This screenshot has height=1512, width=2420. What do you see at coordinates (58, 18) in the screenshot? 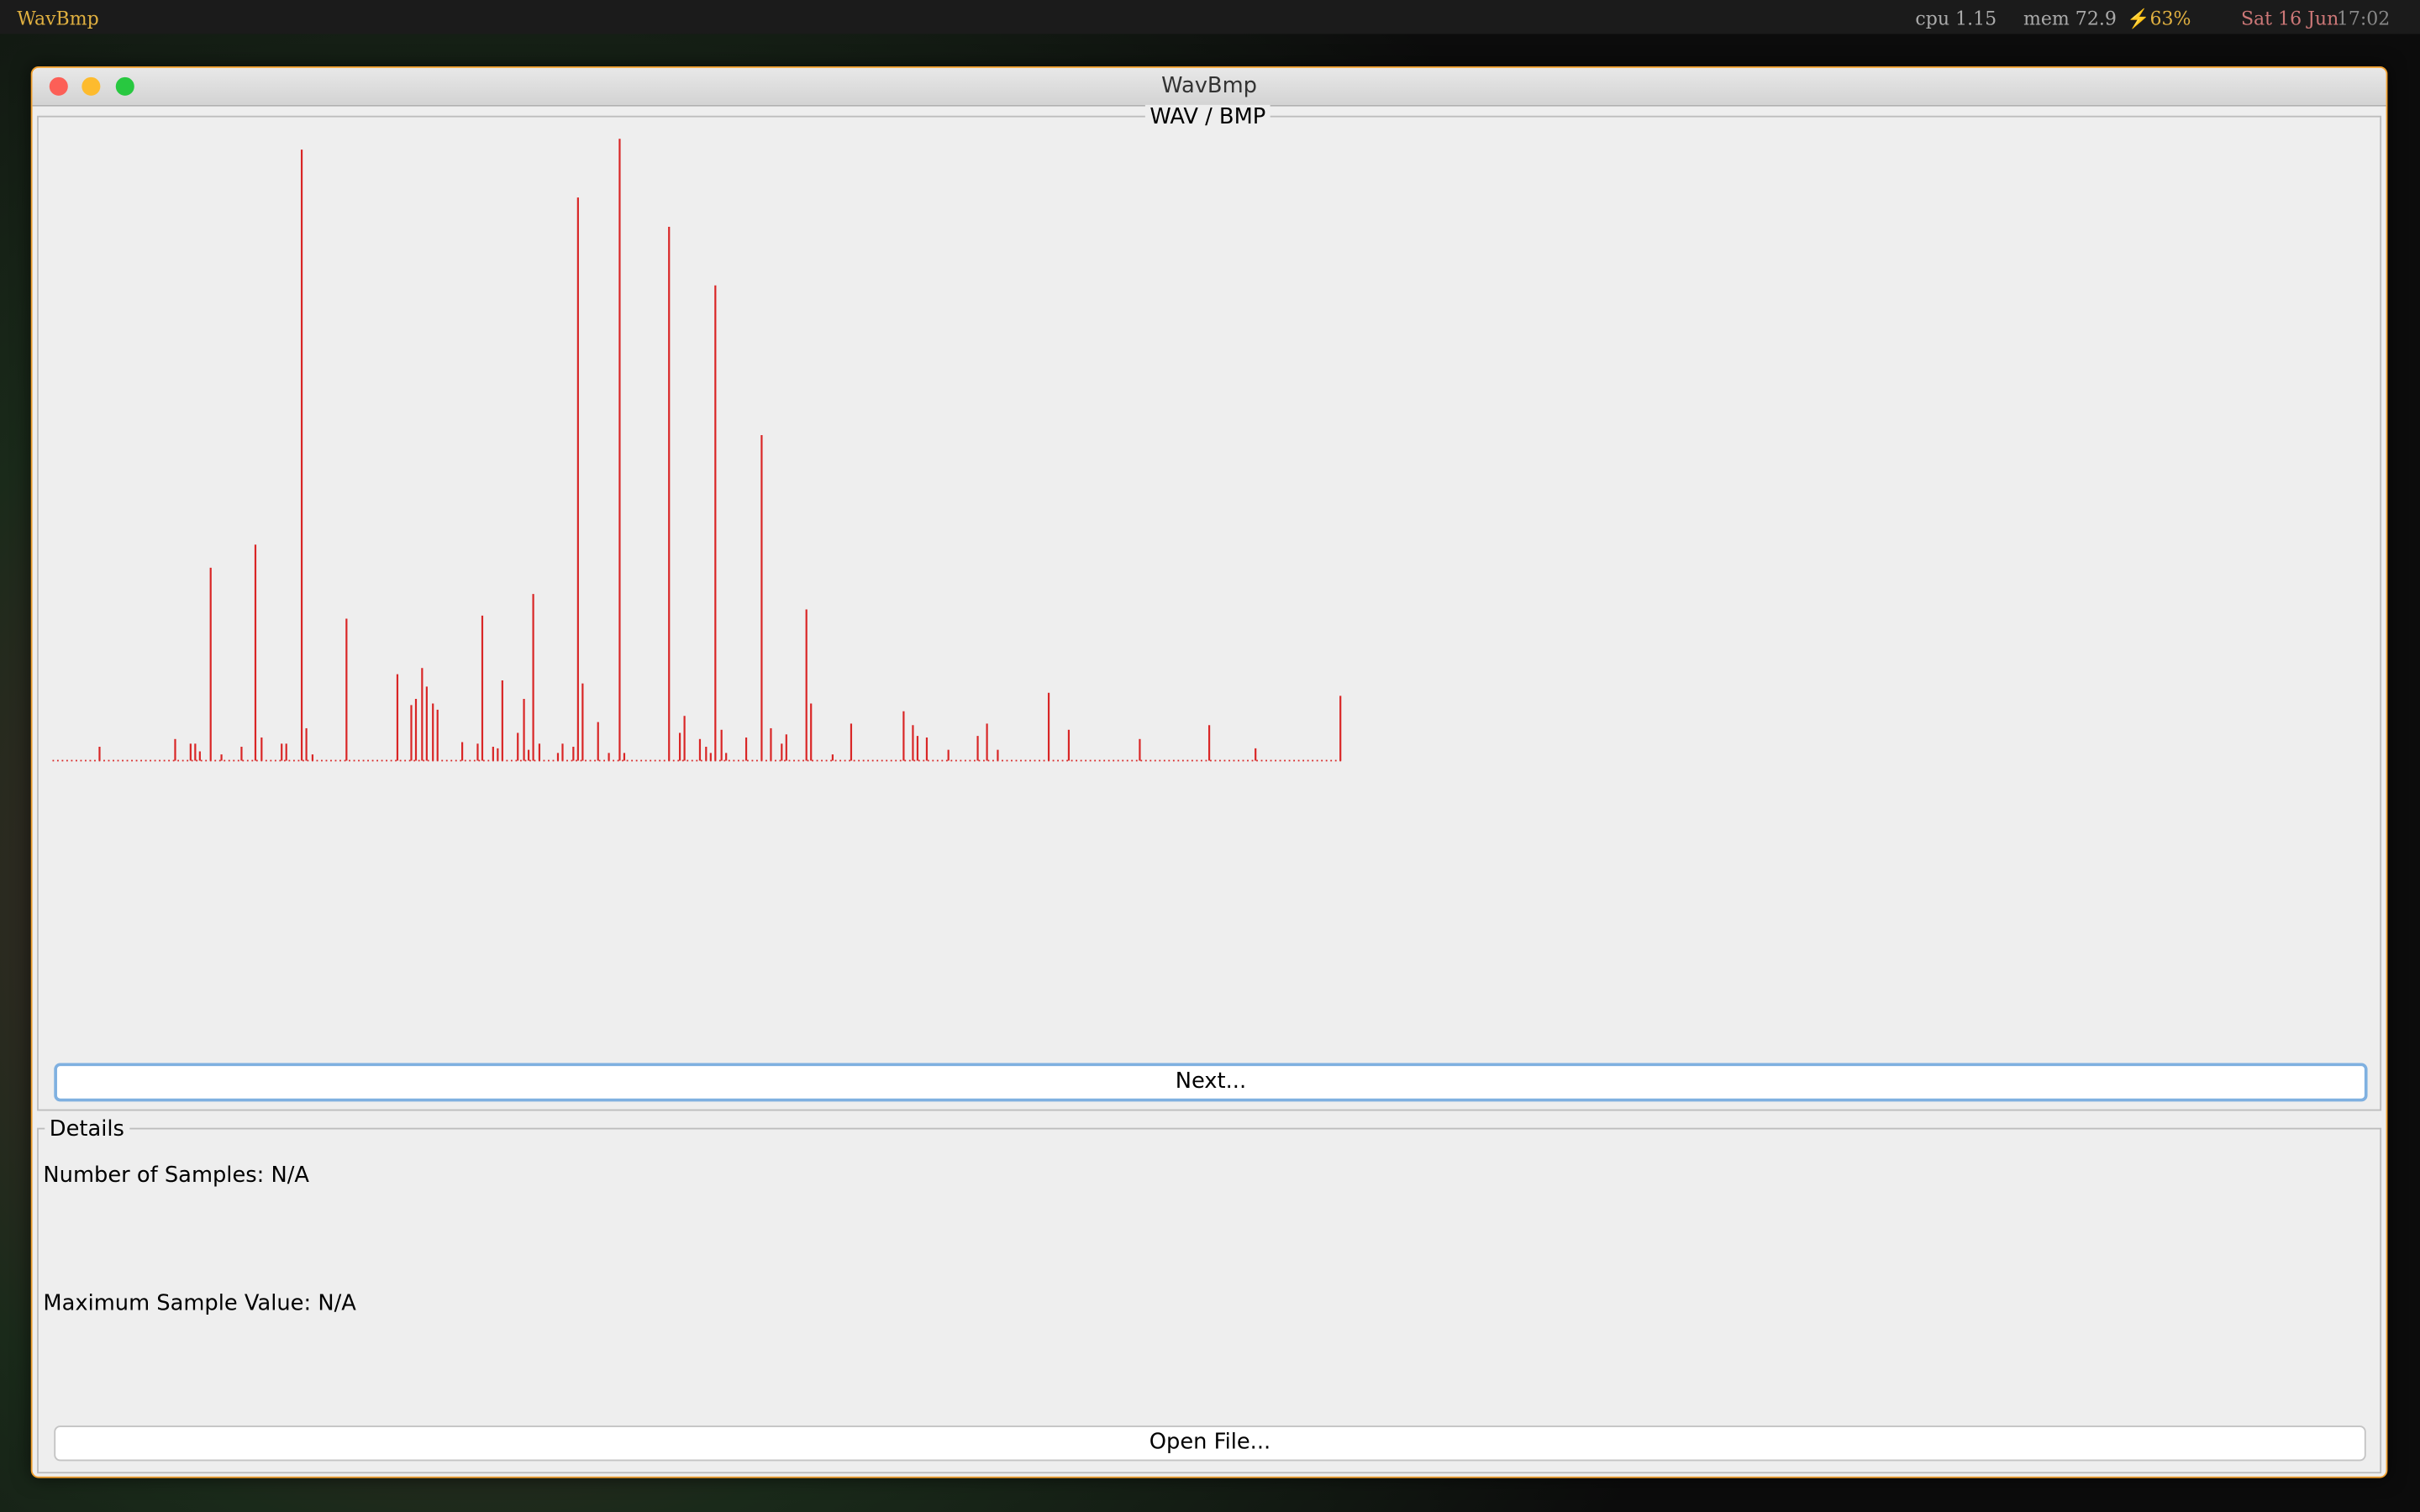
I see `app-name: WavBmp` at bounding box center [58, 18].